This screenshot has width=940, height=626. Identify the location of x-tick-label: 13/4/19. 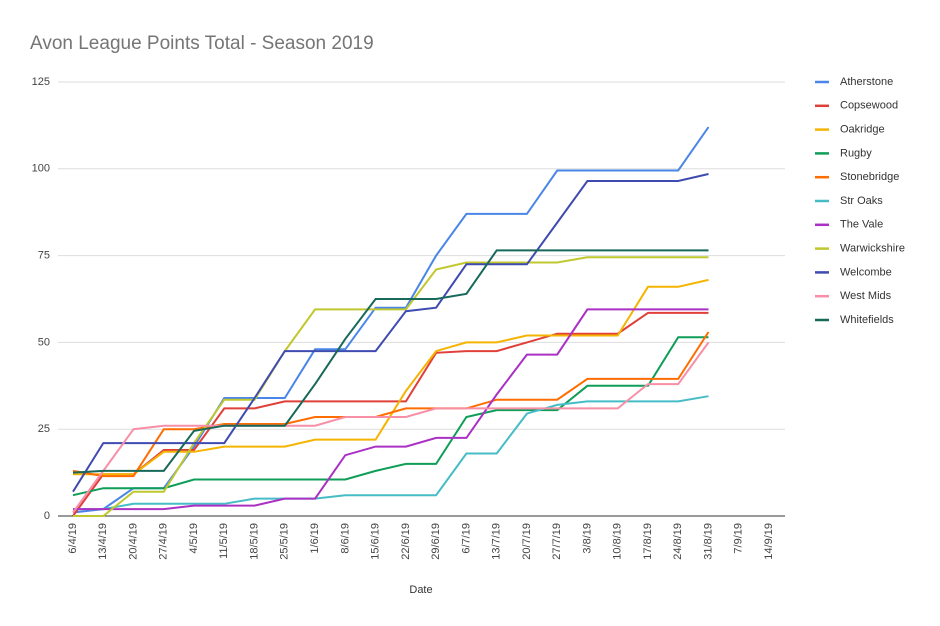
(103, 541).